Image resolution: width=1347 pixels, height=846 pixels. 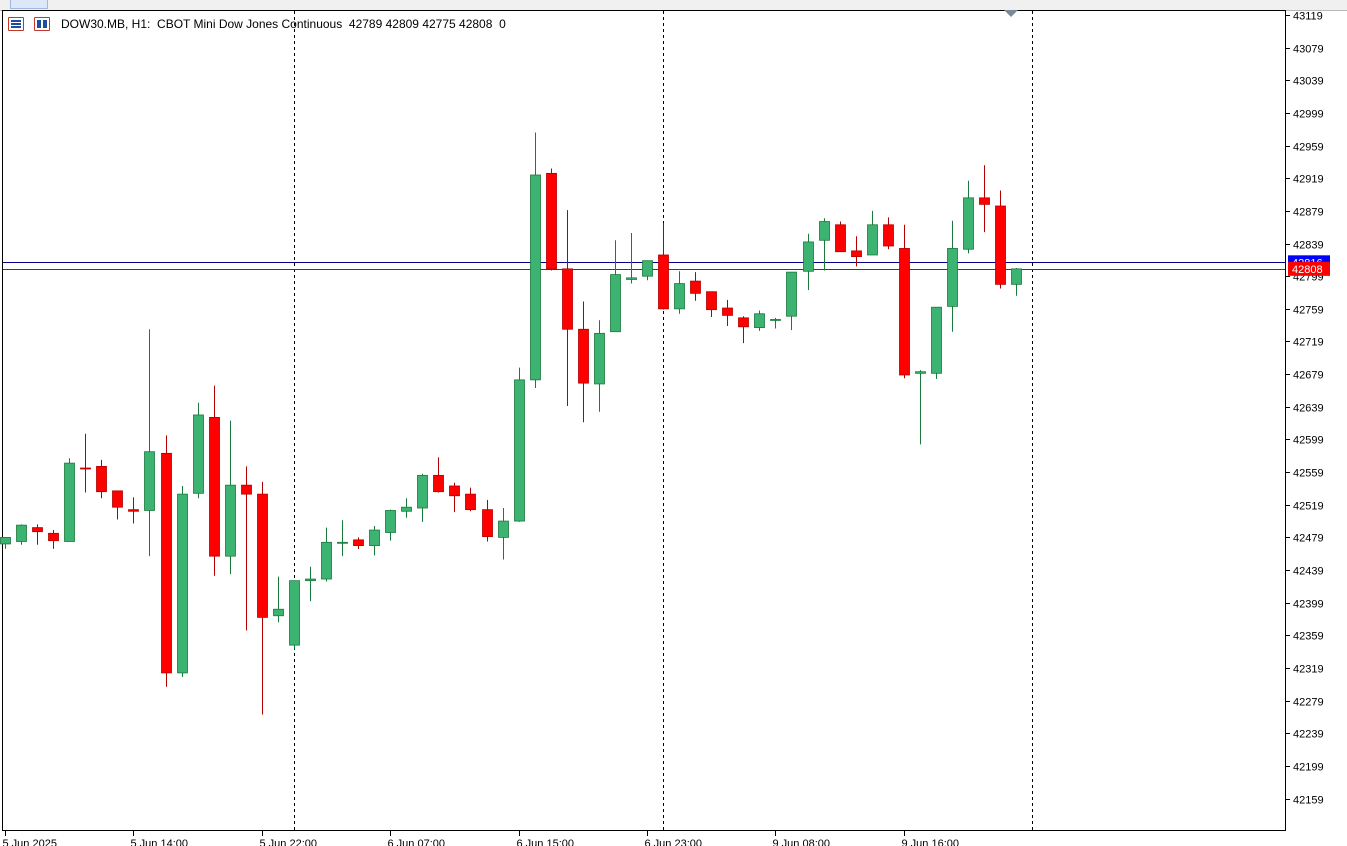 I want to click on time-tick-label: 5 Jun 14:00, so click(x=160, y=842).